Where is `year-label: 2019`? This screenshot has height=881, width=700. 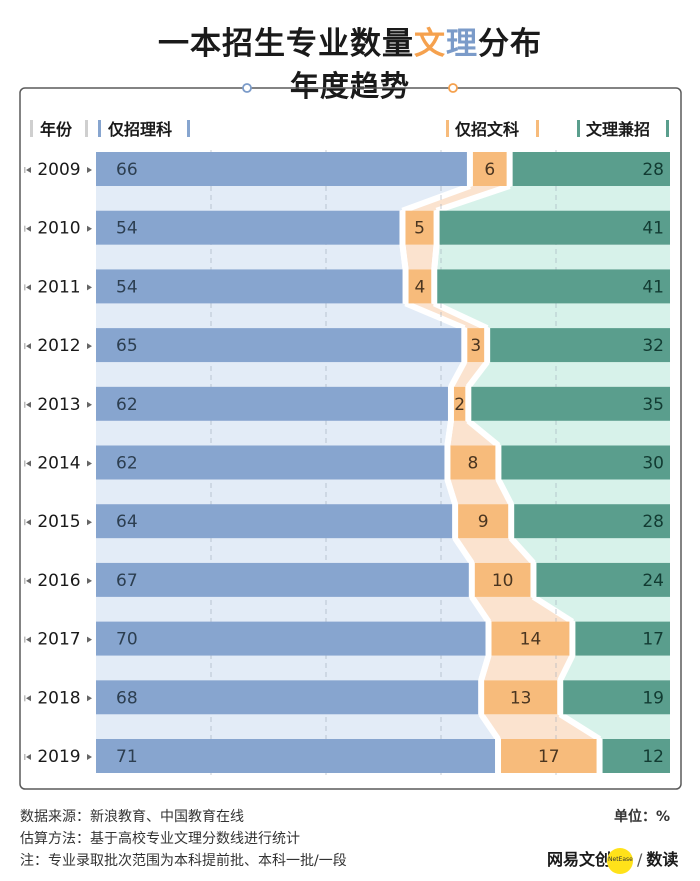
year-label: 2019 is located at coordinates (58, 757).